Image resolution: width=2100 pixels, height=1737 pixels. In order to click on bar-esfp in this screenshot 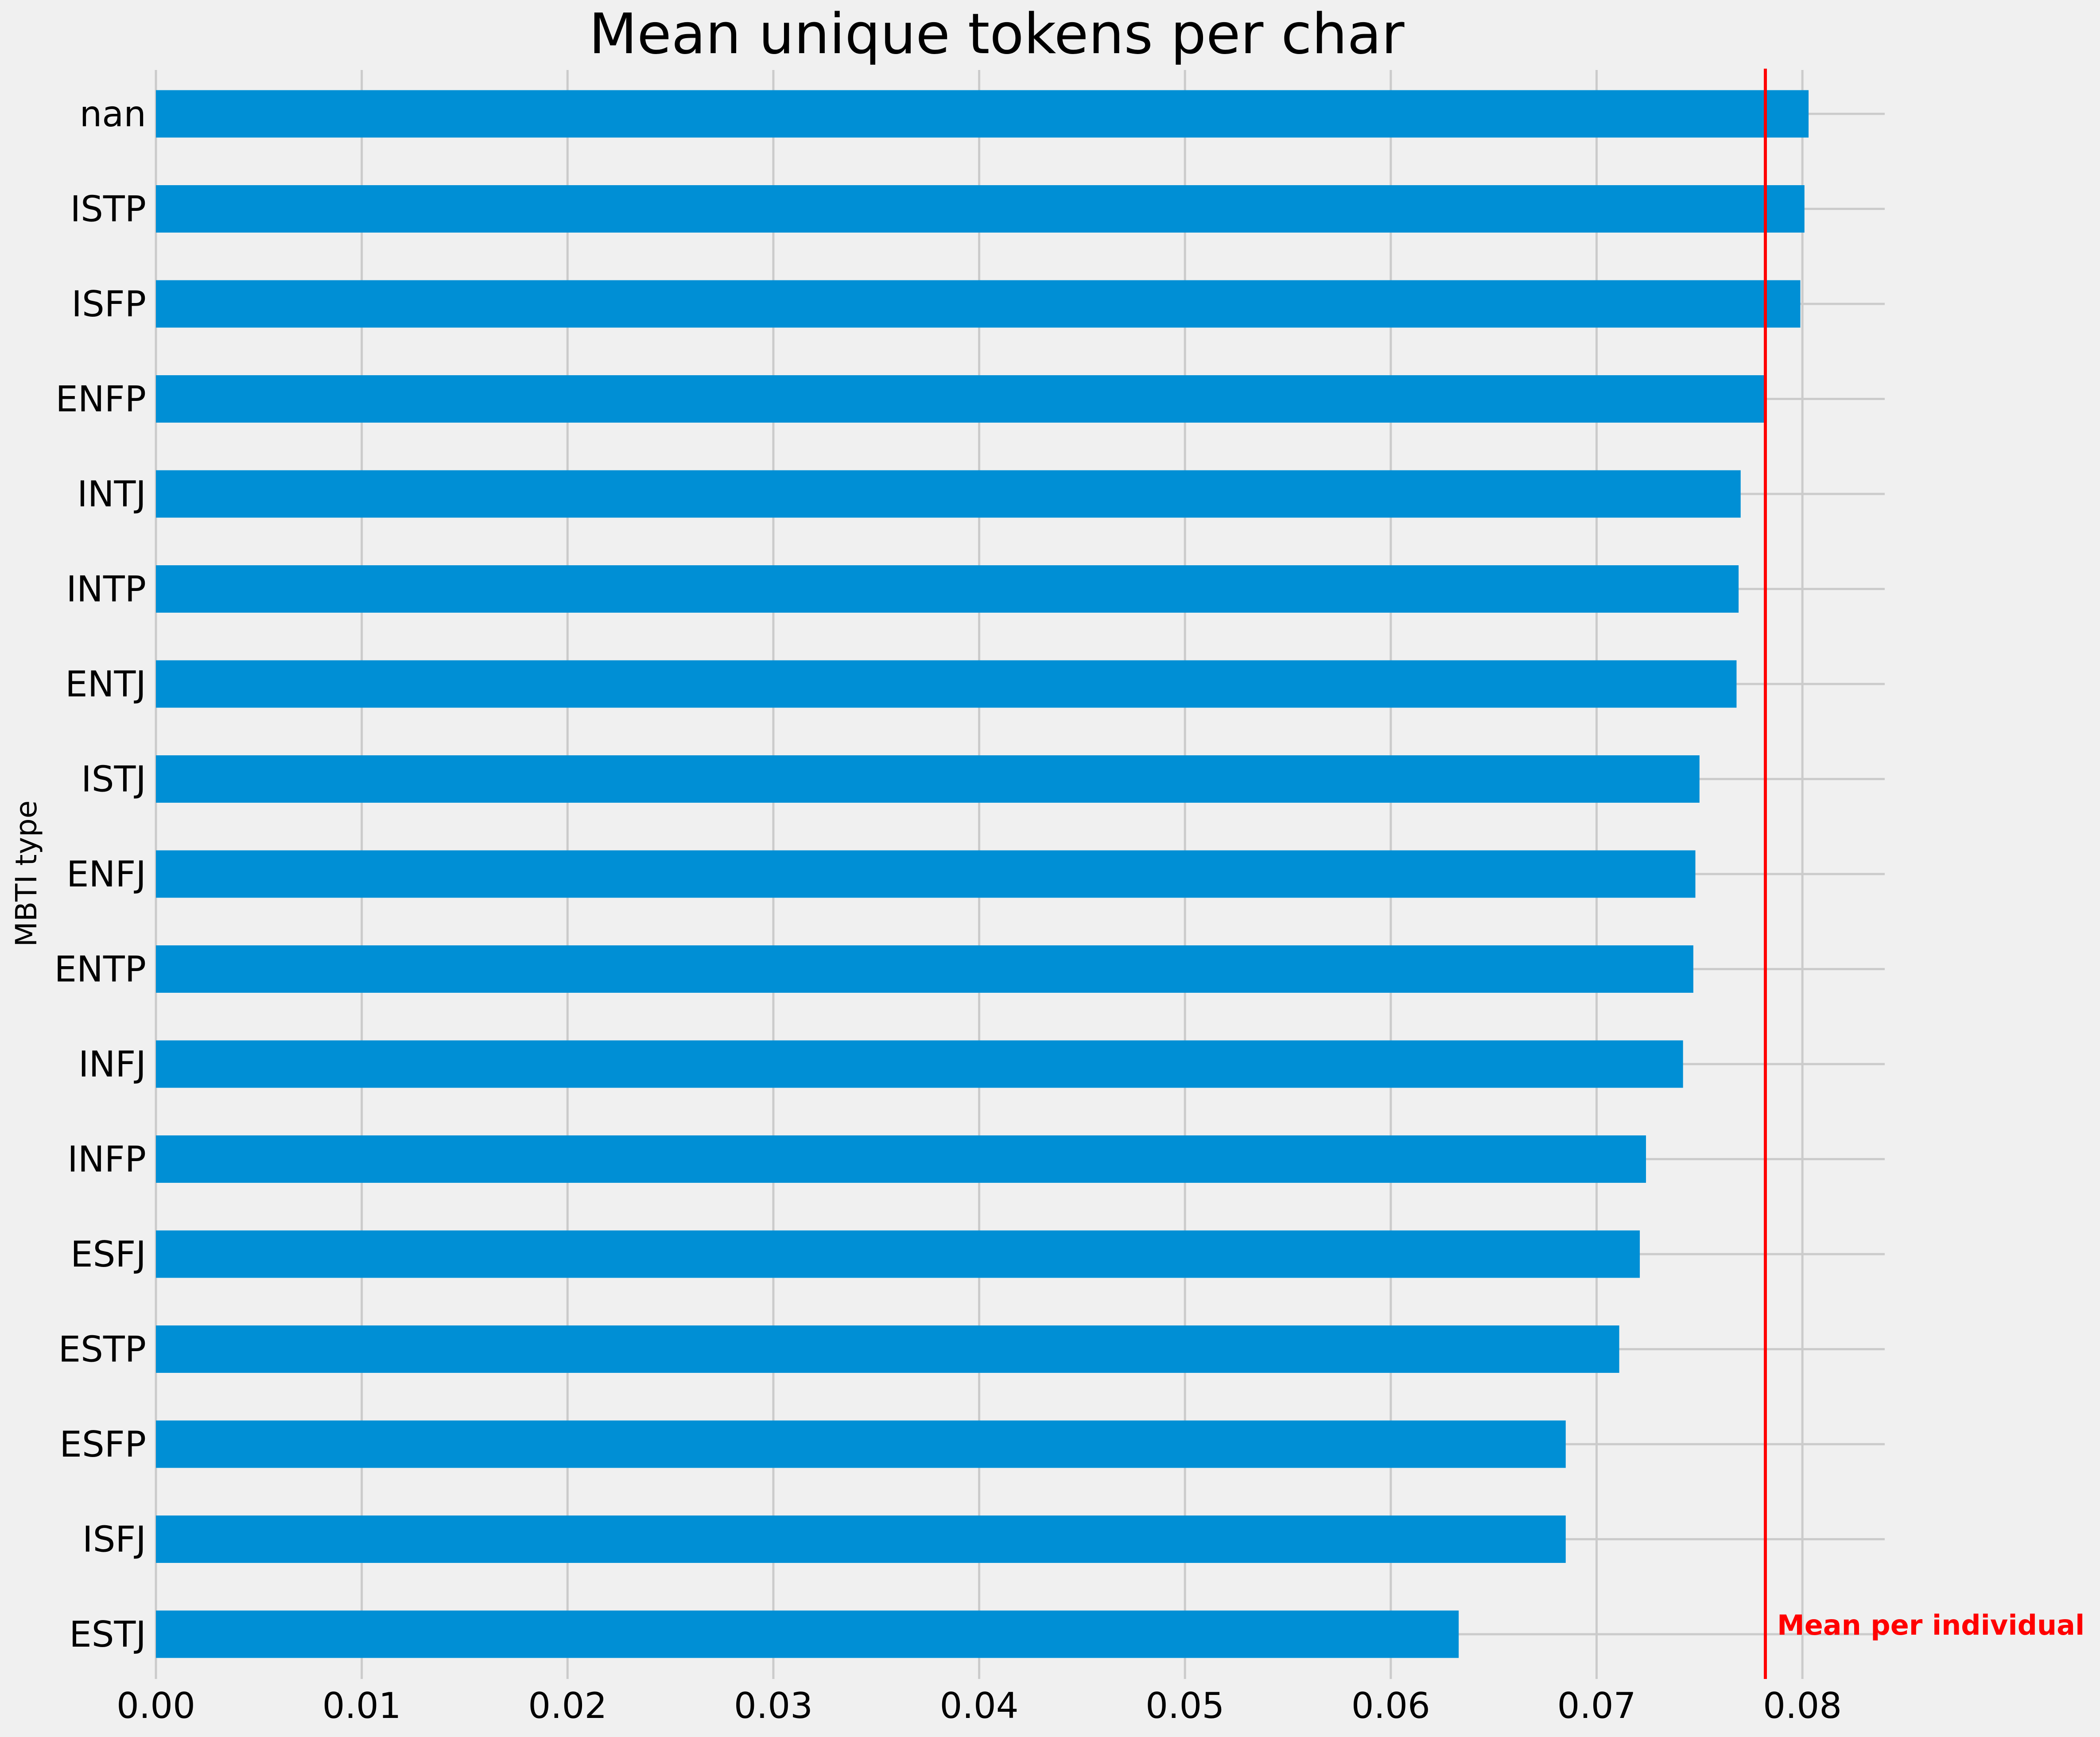, I will do `click(861, 1444)`.